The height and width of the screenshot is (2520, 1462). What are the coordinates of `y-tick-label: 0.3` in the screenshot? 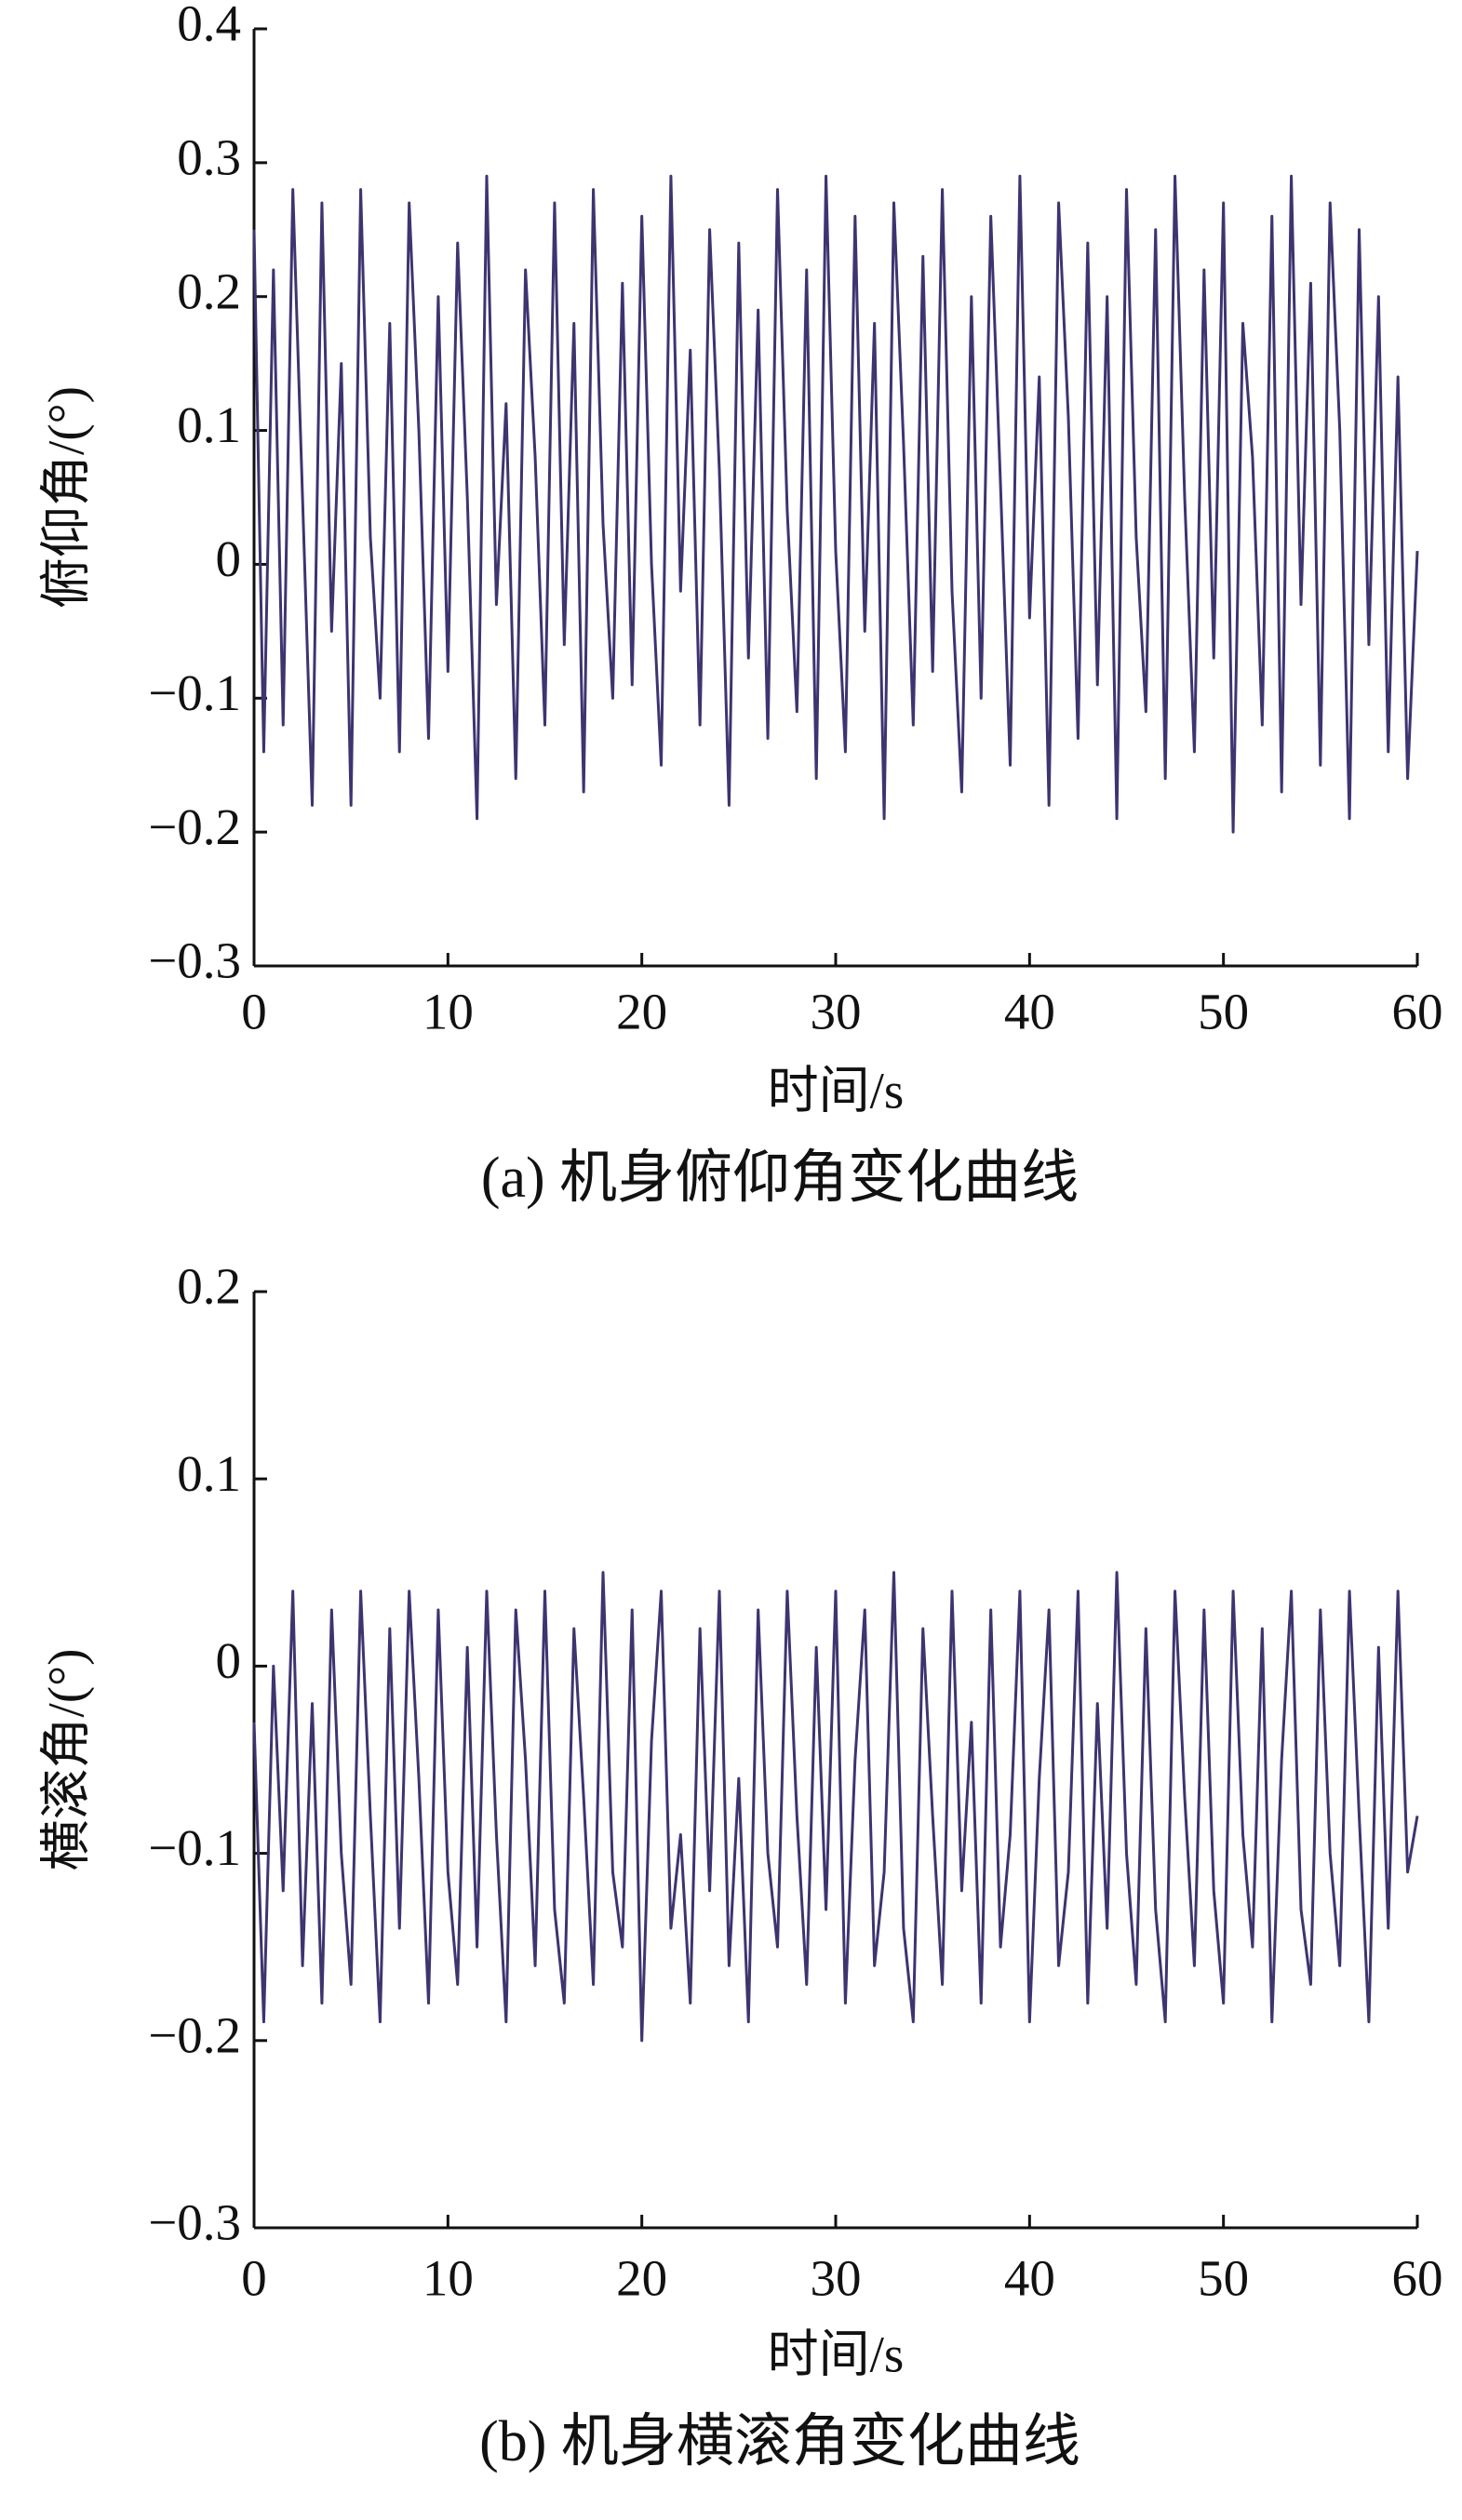 It's located at (209, 156).